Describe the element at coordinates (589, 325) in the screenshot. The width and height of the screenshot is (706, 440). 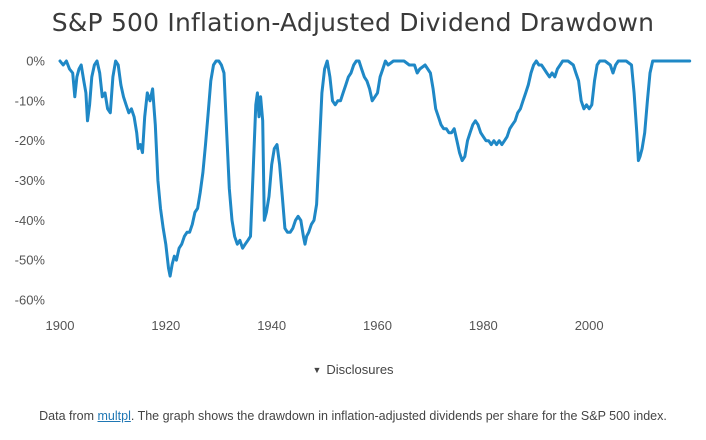
I see `x-tick-label: 2000` at that location.